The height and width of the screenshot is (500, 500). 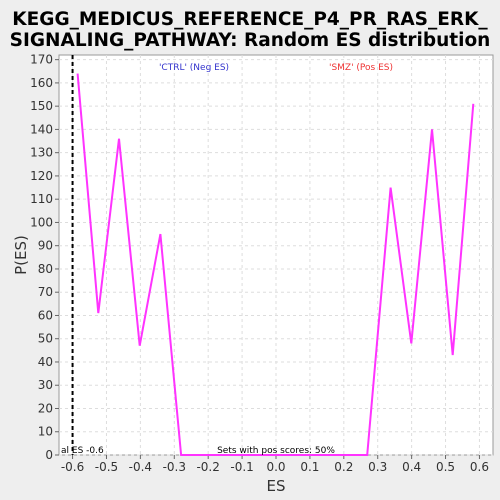 What do you see at coordinates (207, 467) in the screenshot?
I see `x-tick-label: -0.2` at bounding box center [207, 467].